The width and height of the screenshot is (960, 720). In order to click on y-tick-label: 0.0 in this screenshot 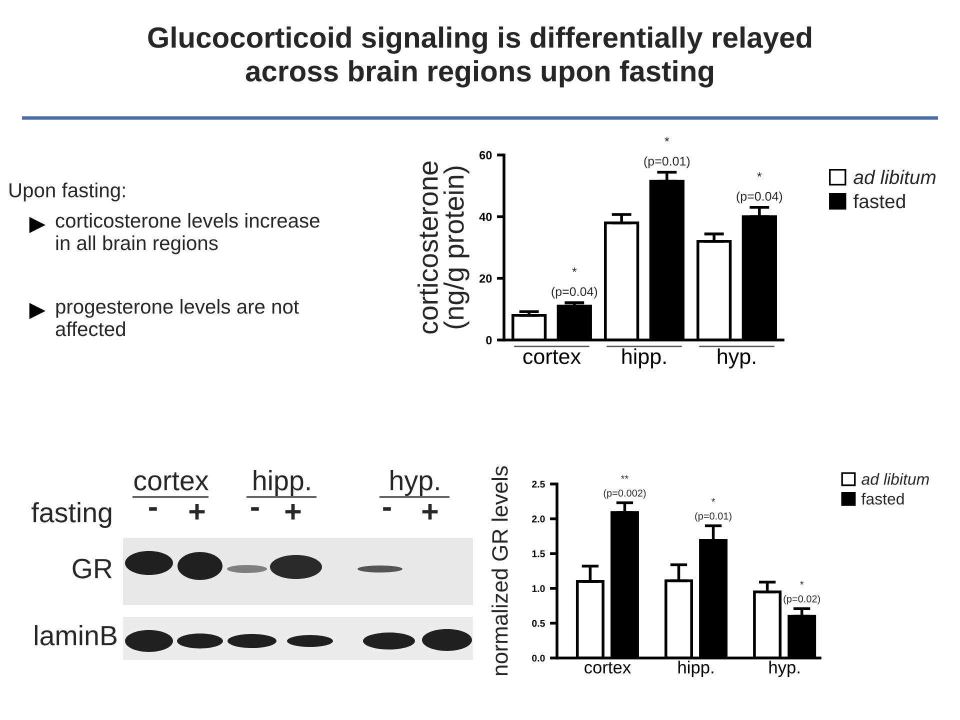, I will do `click(538, 658)`.